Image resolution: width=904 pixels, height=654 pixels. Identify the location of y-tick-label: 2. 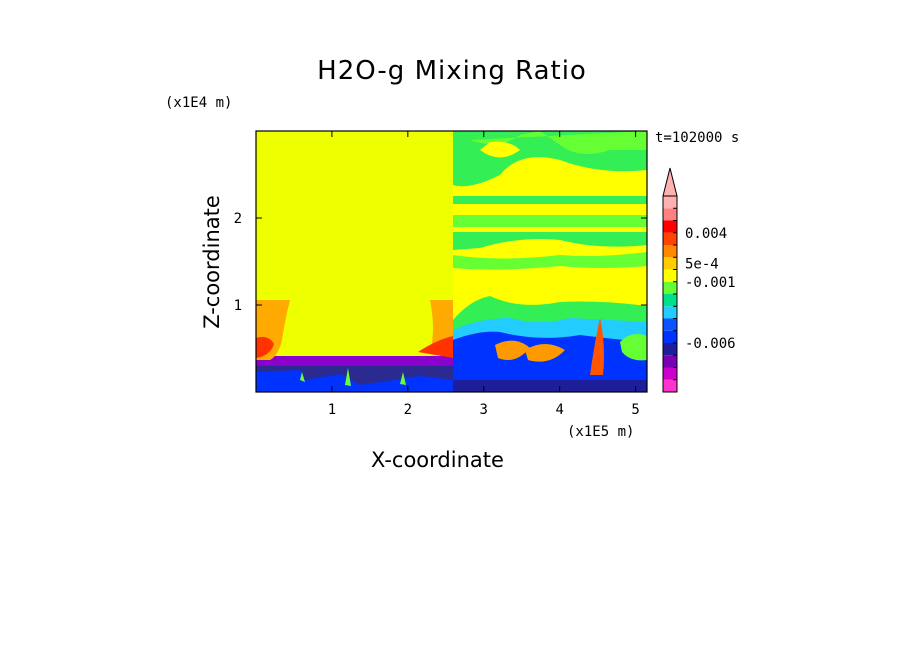
(238, 219).